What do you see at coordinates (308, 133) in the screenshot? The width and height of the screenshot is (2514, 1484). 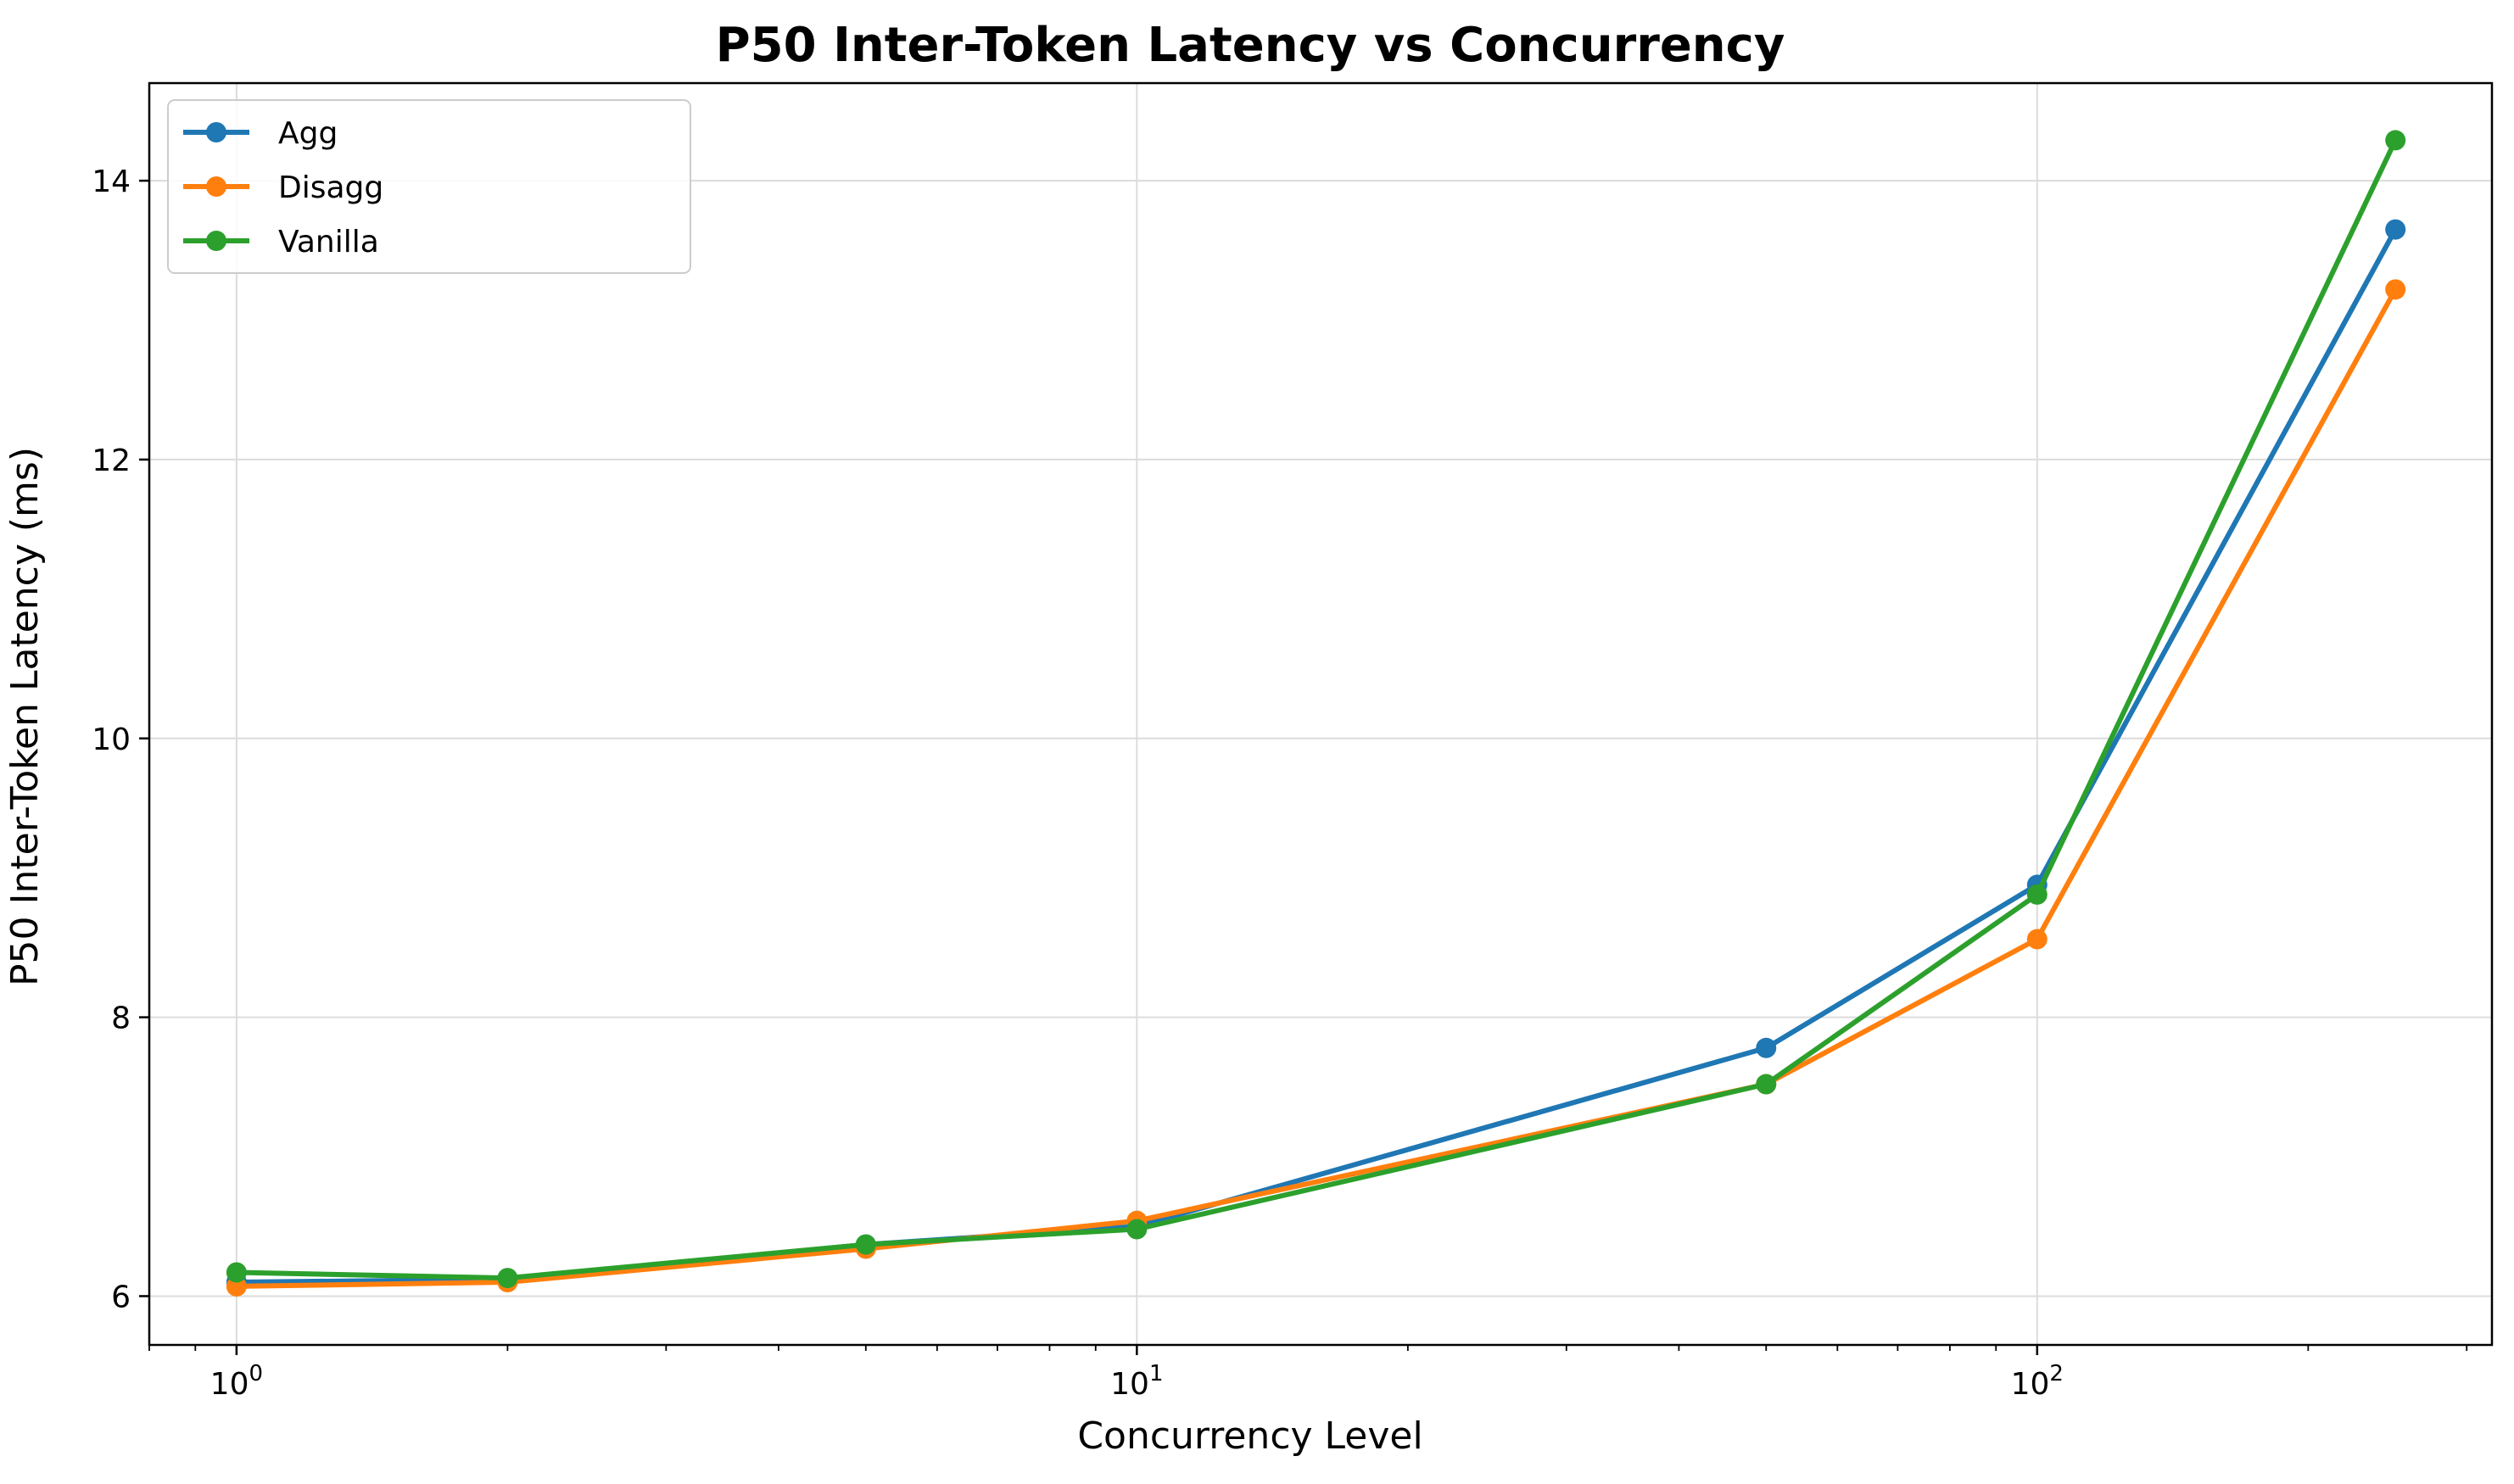 I see `legend-label: Agg` at bounding box center [308, 133].